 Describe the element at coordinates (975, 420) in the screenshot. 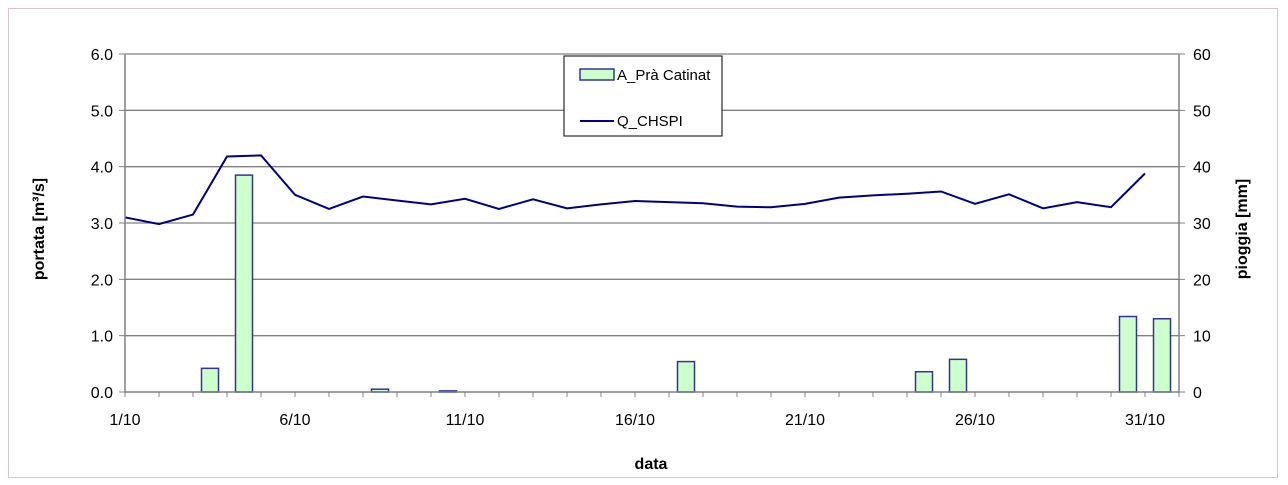

I see `x-tick-label: 26/10` at that location.